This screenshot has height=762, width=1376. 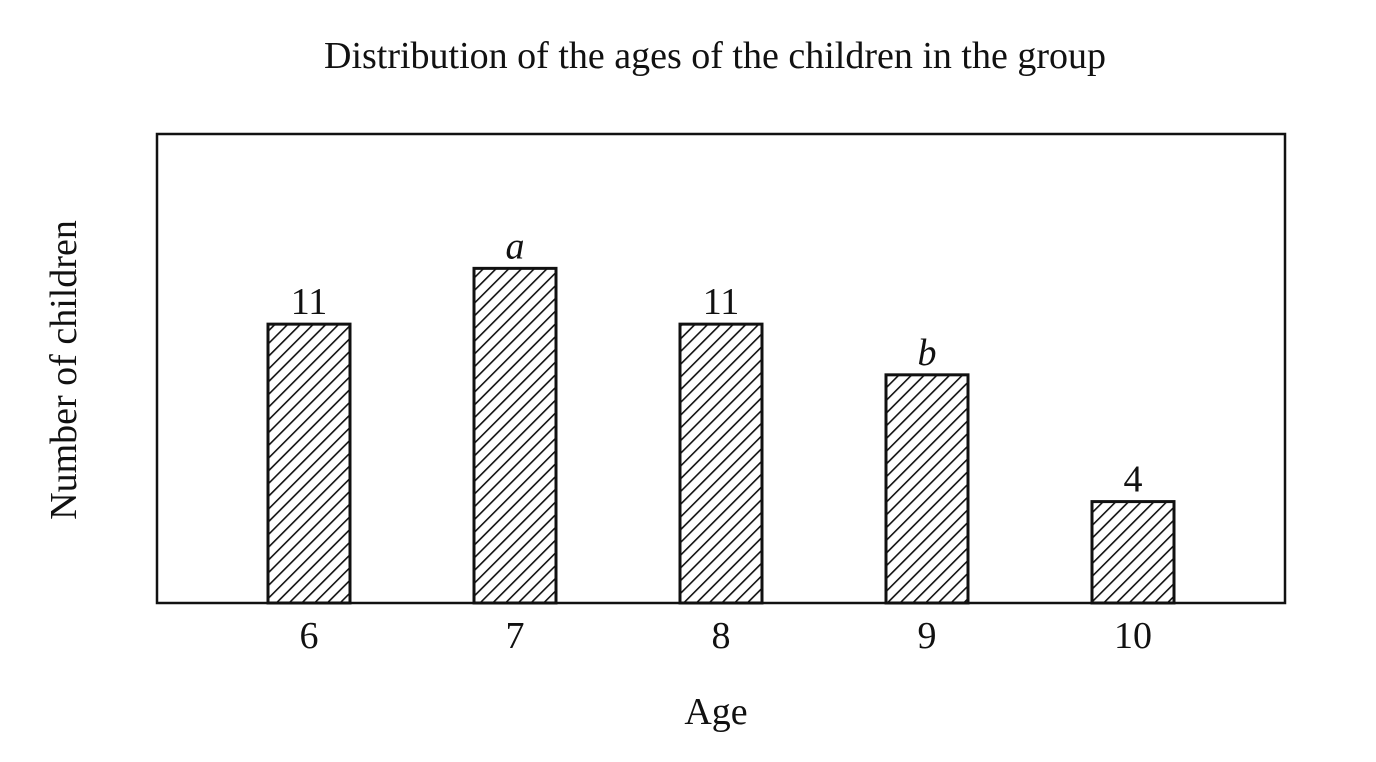 I want to click on x-axis-label: Age, so click(x=715, y=712).